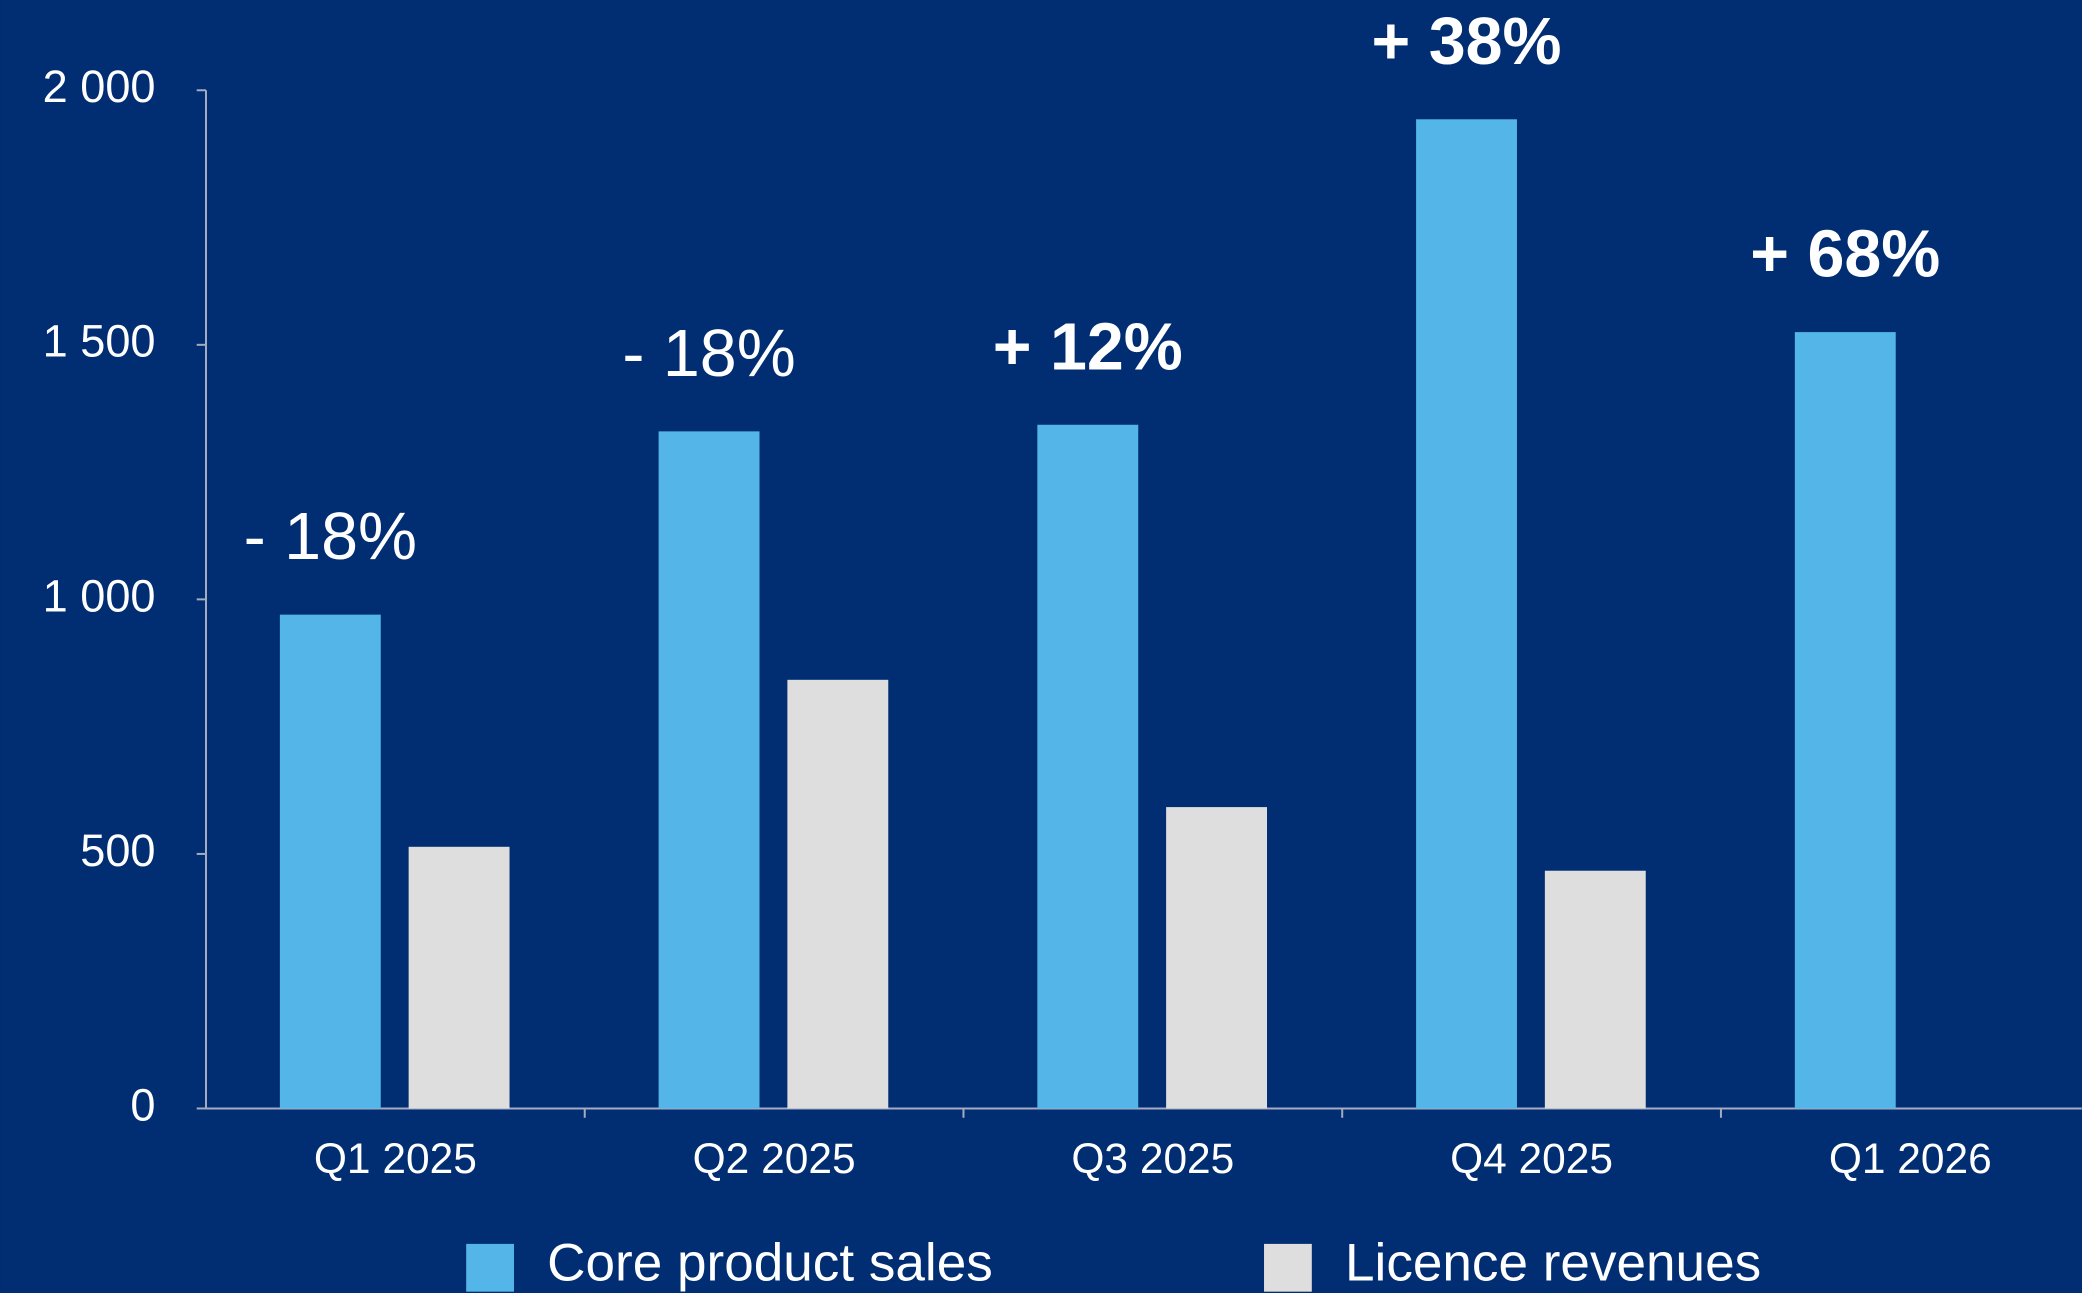 This screenshot has width=2082, height=1293. I want to click on x-tick-label: Q2 2025, so click(774, 1159).